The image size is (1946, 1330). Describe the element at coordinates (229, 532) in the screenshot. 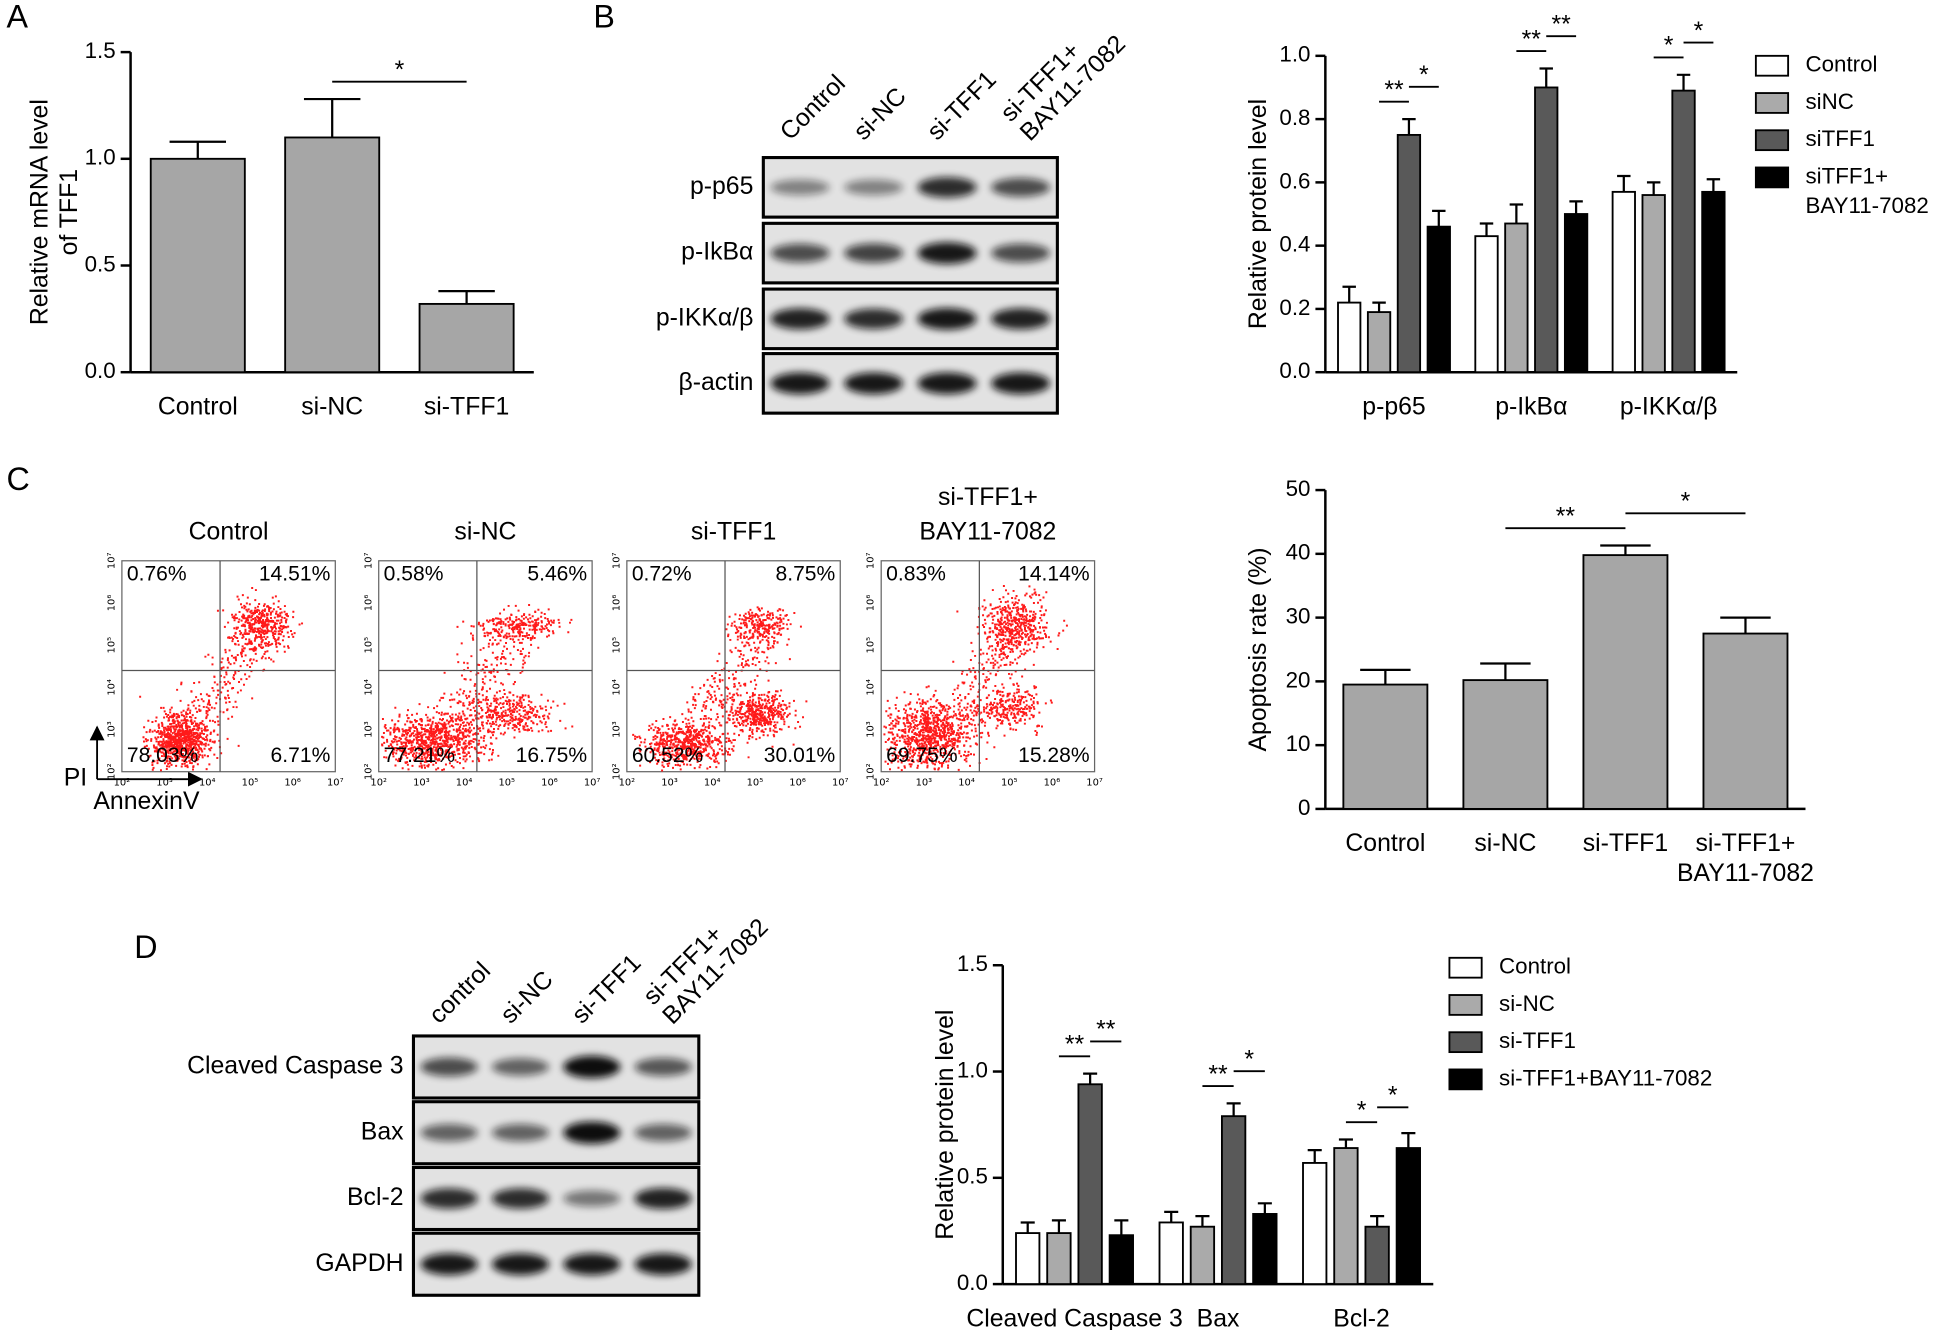

I see `flow-title: Control` at that location.